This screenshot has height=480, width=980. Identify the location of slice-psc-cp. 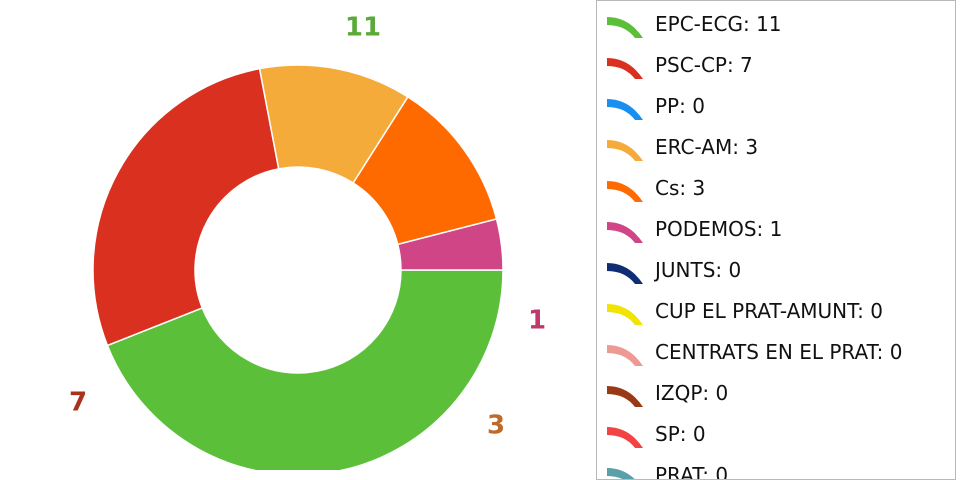
(186, 207).